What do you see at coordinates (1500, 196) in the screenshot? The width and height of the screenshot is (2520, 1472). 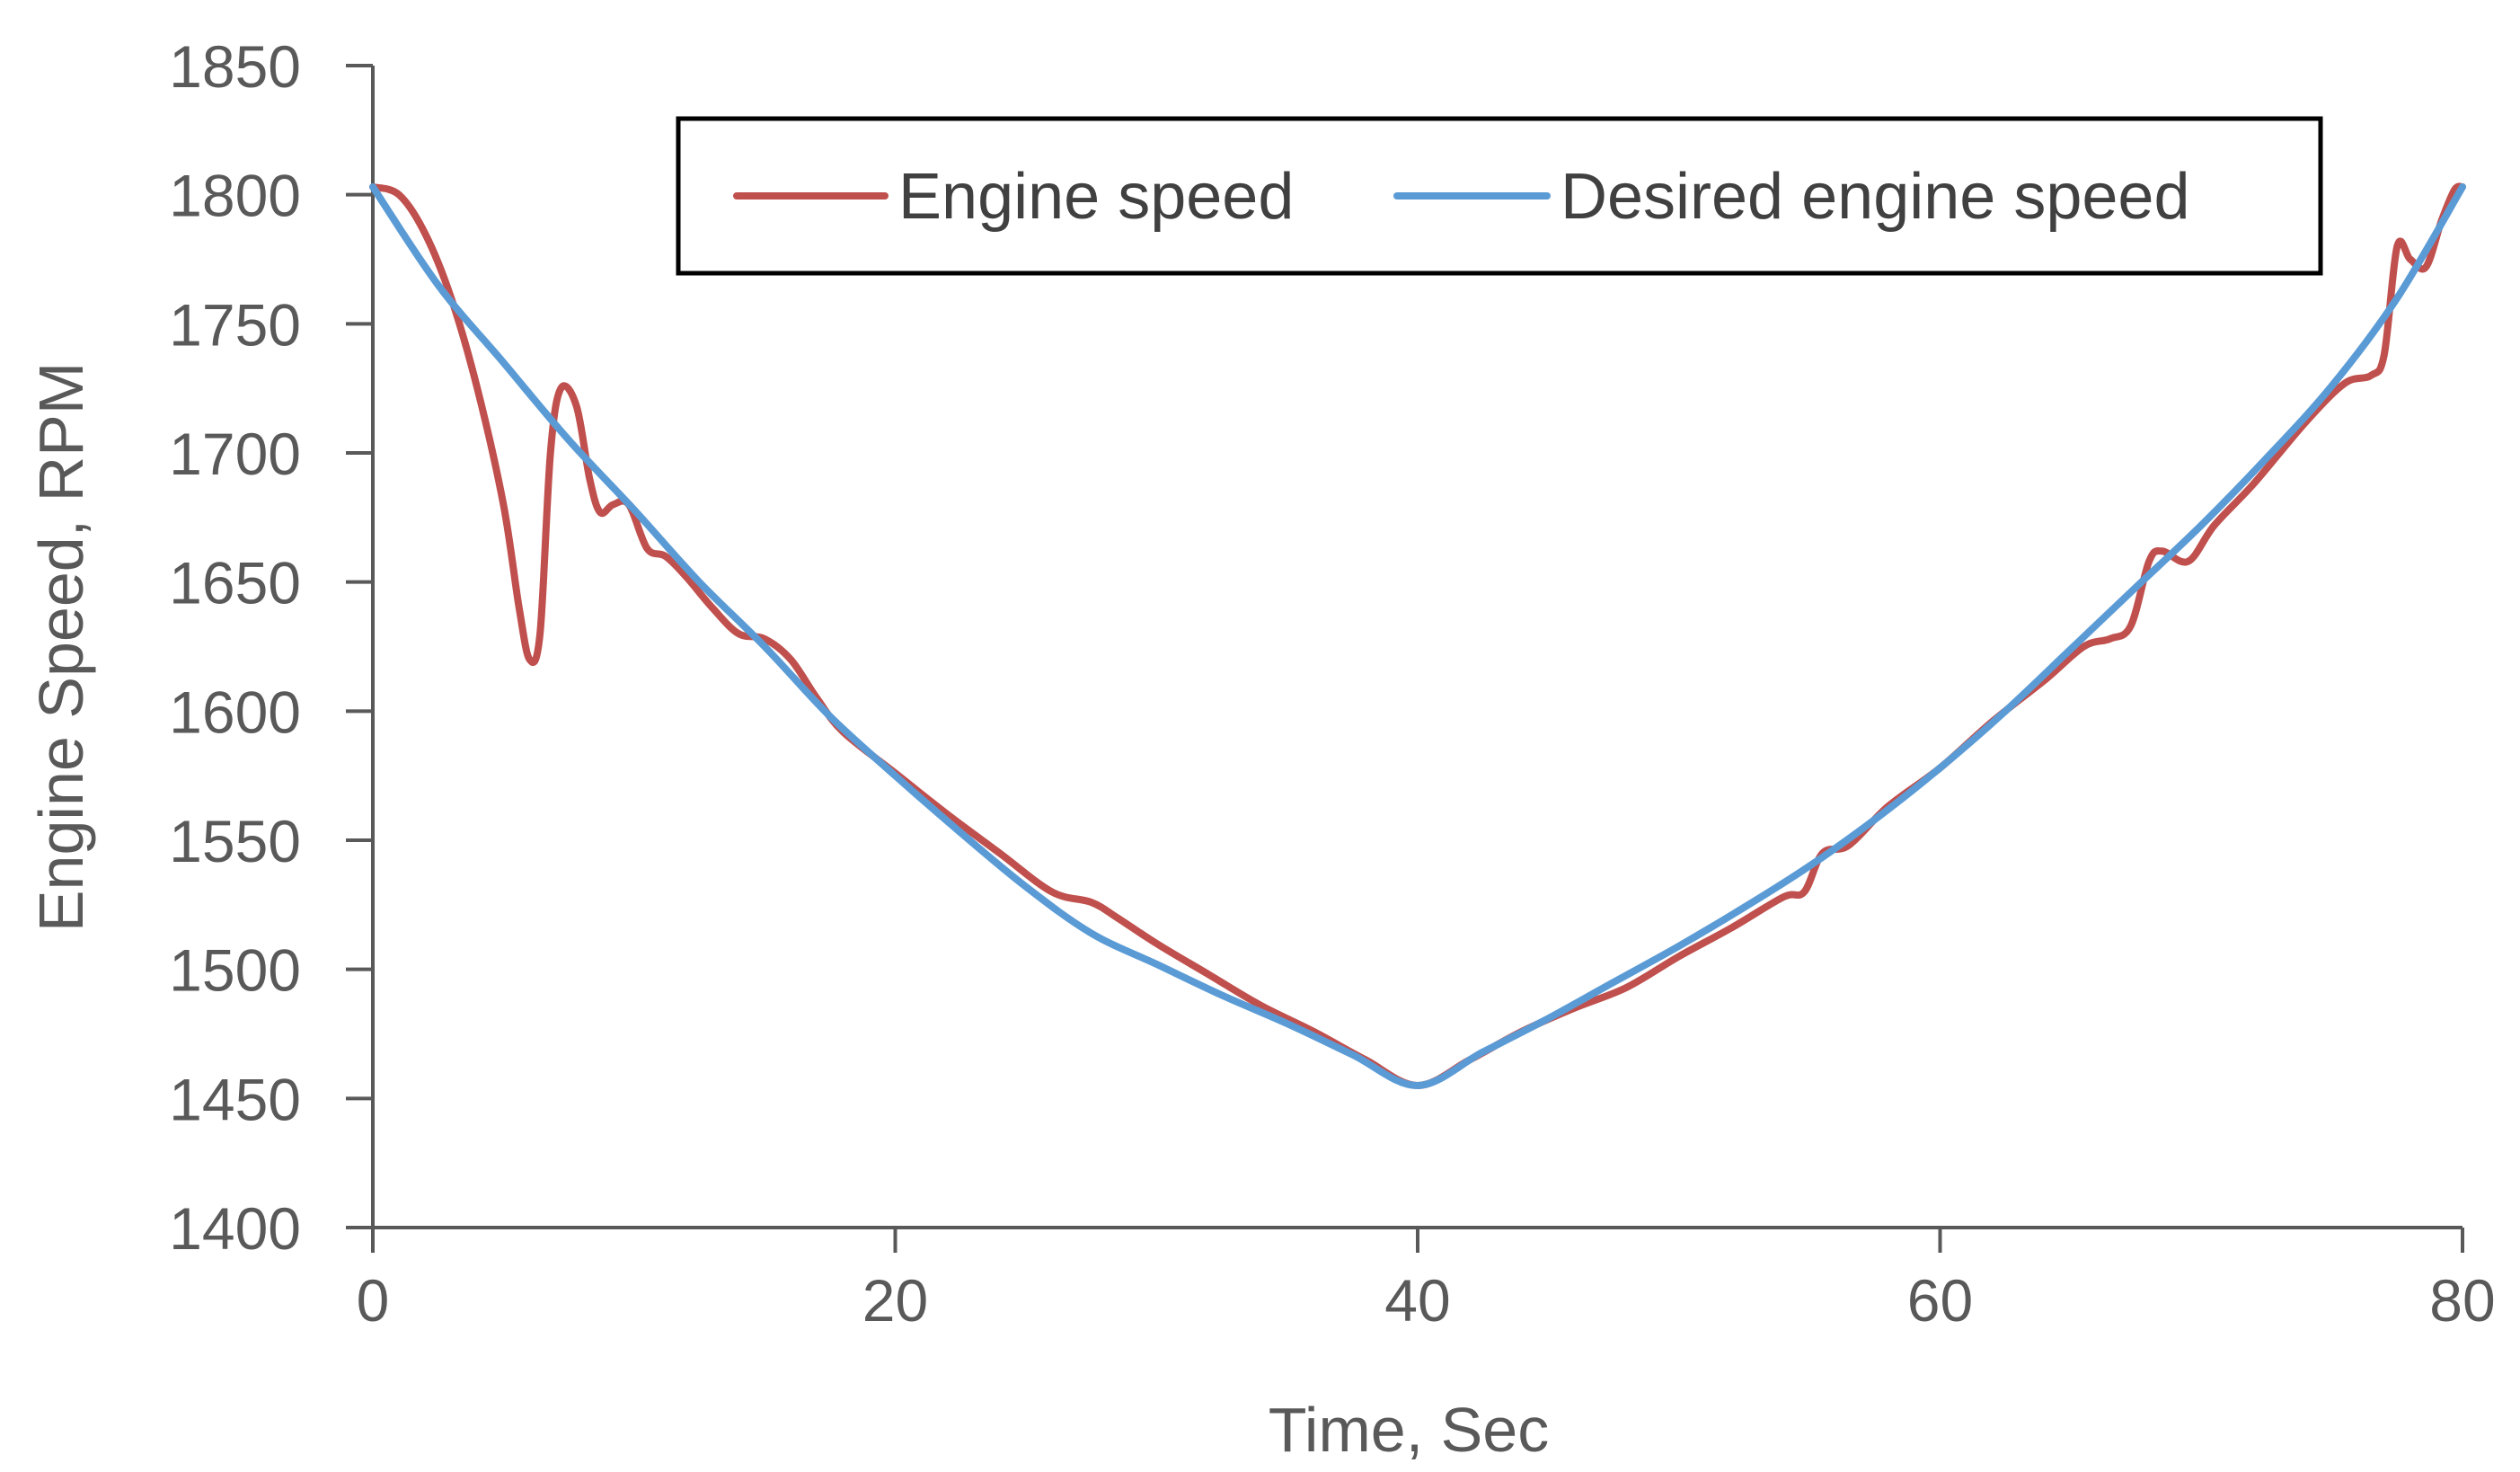 I see `legend: Engine speed Desired engine speed` at bounding box center [1500, 196].